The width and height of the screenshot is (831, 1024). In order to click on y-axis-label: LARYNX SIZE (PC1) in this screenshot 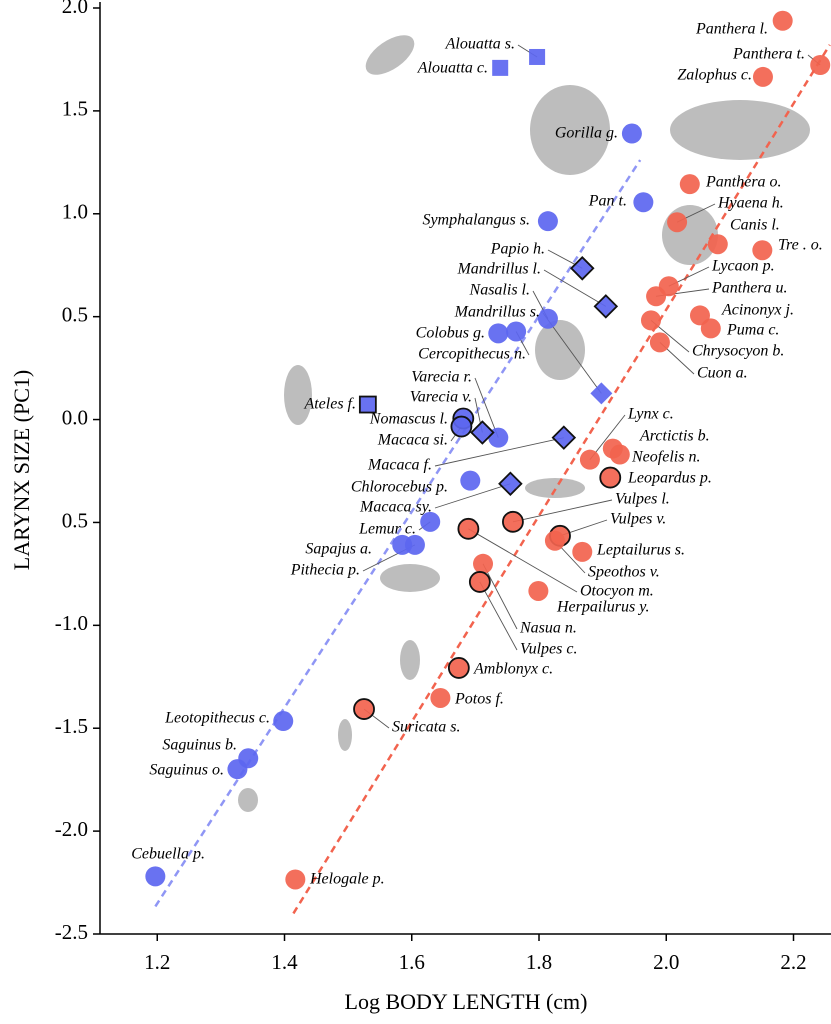, I will do `click(21, 470)`.